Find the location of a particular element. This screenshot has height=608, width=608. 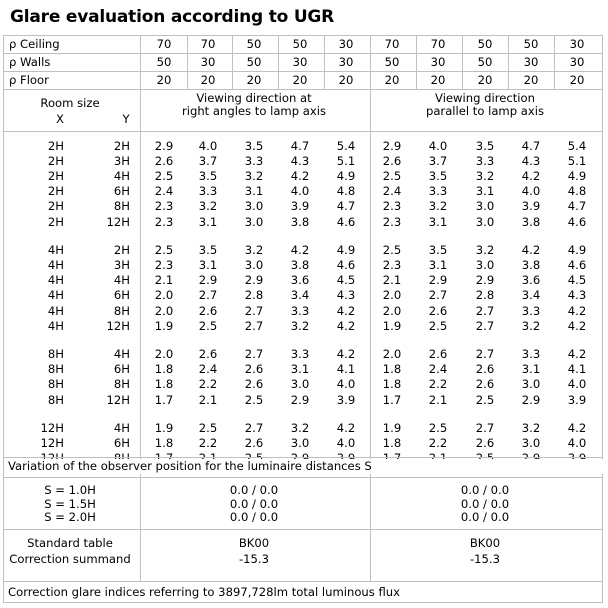

ugr-value: 1.7 is located at coordinates (164, 399).